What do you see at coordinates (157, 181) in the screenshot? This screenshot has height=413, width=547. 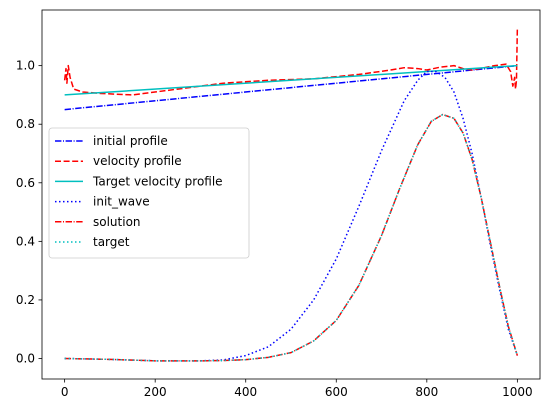 I see `legend-label: Target velocity profile` at bounding box center [157, 181].